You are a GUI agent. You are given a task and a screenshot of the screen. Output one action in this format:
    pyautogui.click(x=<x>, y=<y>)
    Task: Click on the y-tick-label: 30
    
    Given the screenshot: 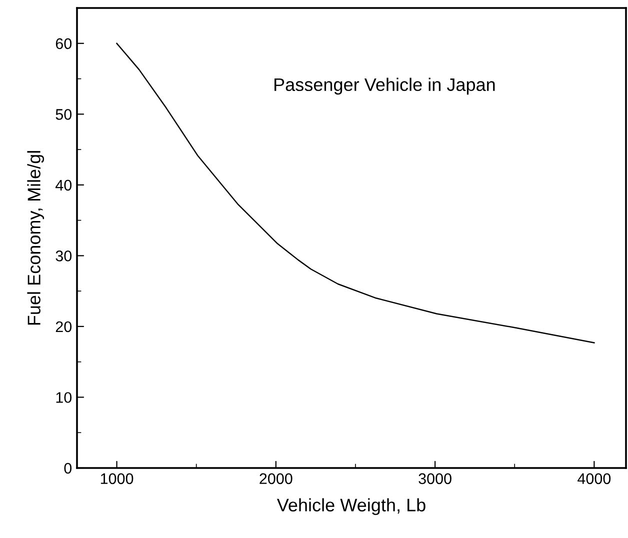 What is the action you would take?
    pyautogui.click(x=64, y=256)
    